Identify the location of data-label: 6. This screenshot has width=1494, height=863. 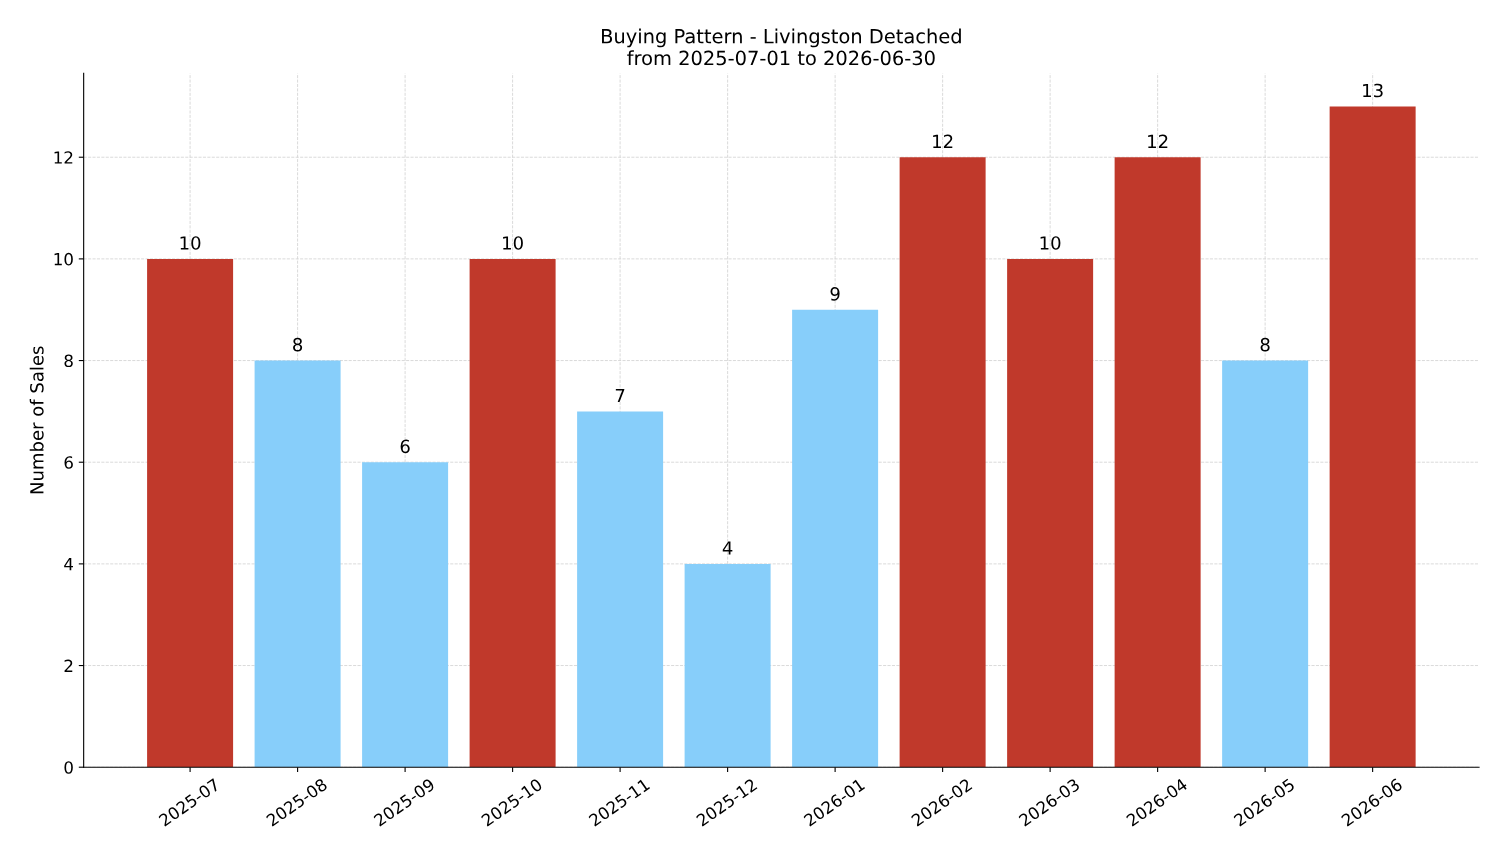
(405, 446).